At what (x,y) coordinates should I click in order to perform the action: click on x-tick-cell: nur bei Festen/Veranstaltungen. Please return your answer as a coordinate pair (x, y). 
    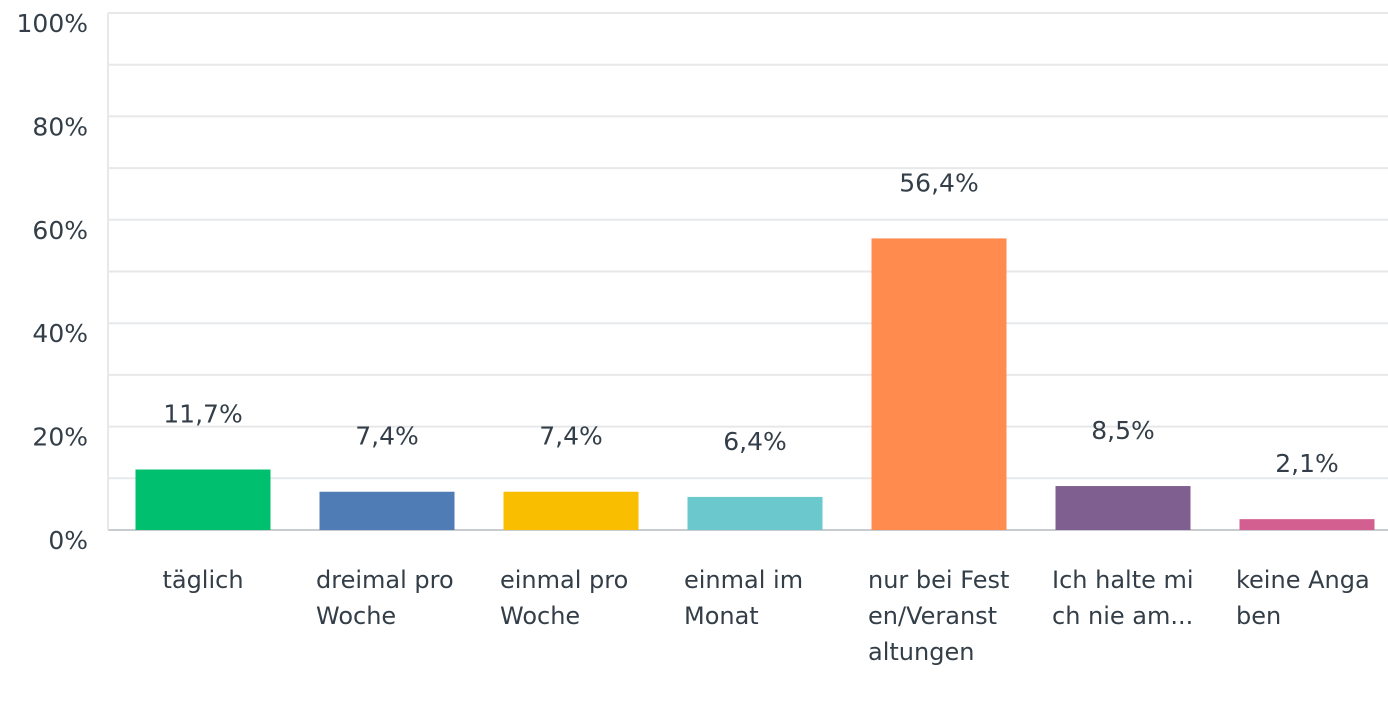
    Looking at the image, I should click on (939, 616).